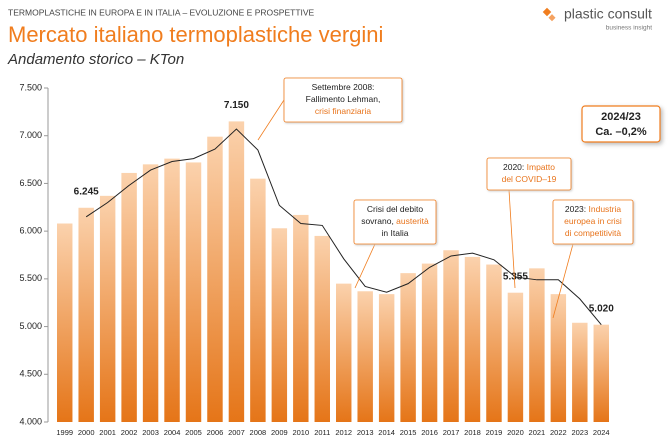 The image size is (669, 437). Describe the element at coordinates (172, 432) in the screenshot. I see `x-tick-label: 2004` at that location.